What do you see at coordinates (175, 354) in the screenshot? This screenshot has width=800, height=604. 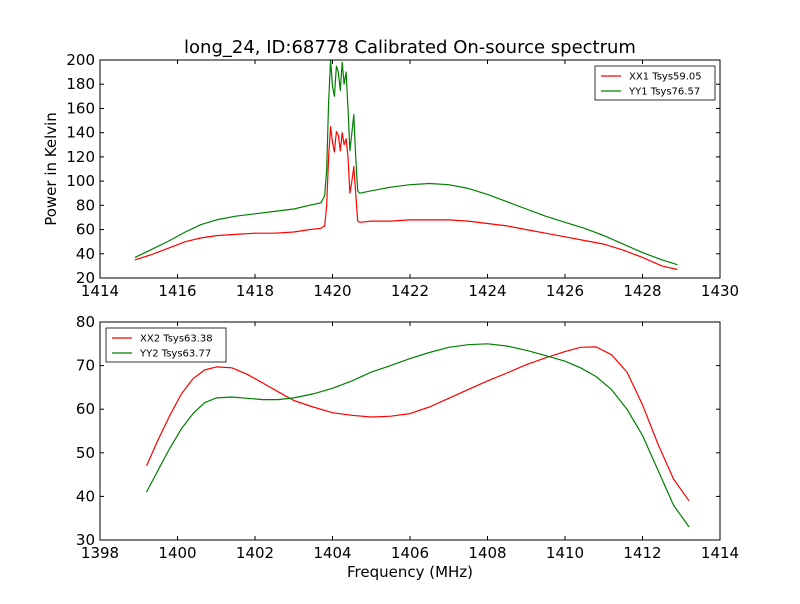 I see `legend-label: YY2 Tsys63.77` at bounding box center [175, 354].